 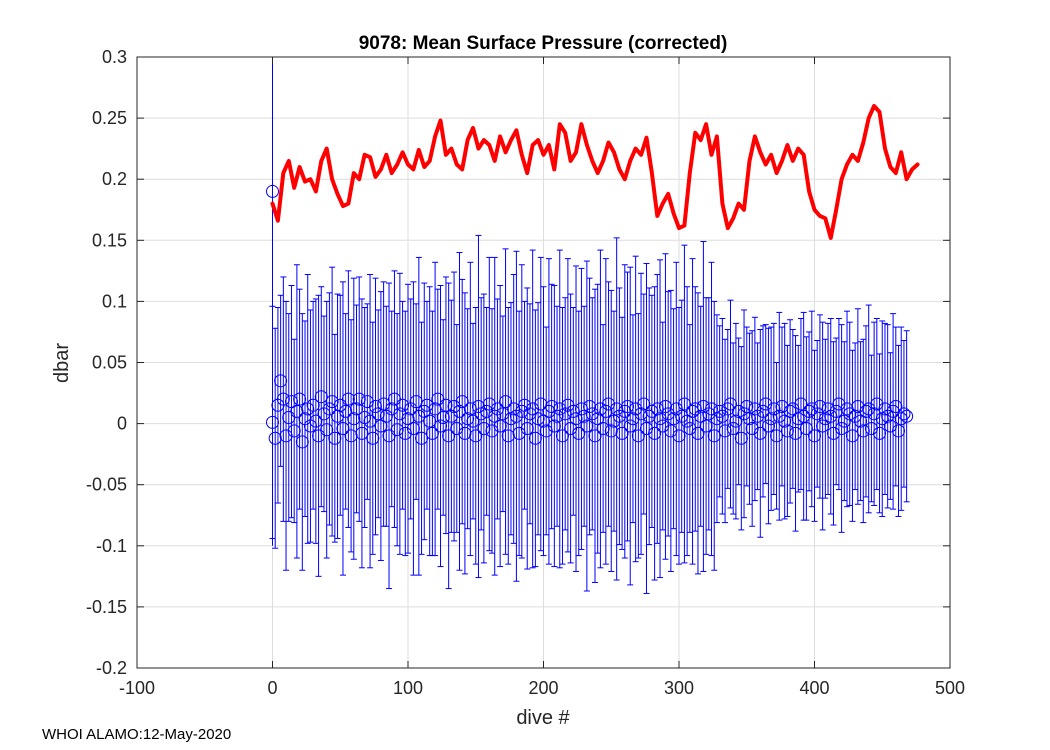 What do you see at coordinates (114, 301) in the screenshot?
I see `y-tick-label: 0.1` at bounding box center [114, 301].